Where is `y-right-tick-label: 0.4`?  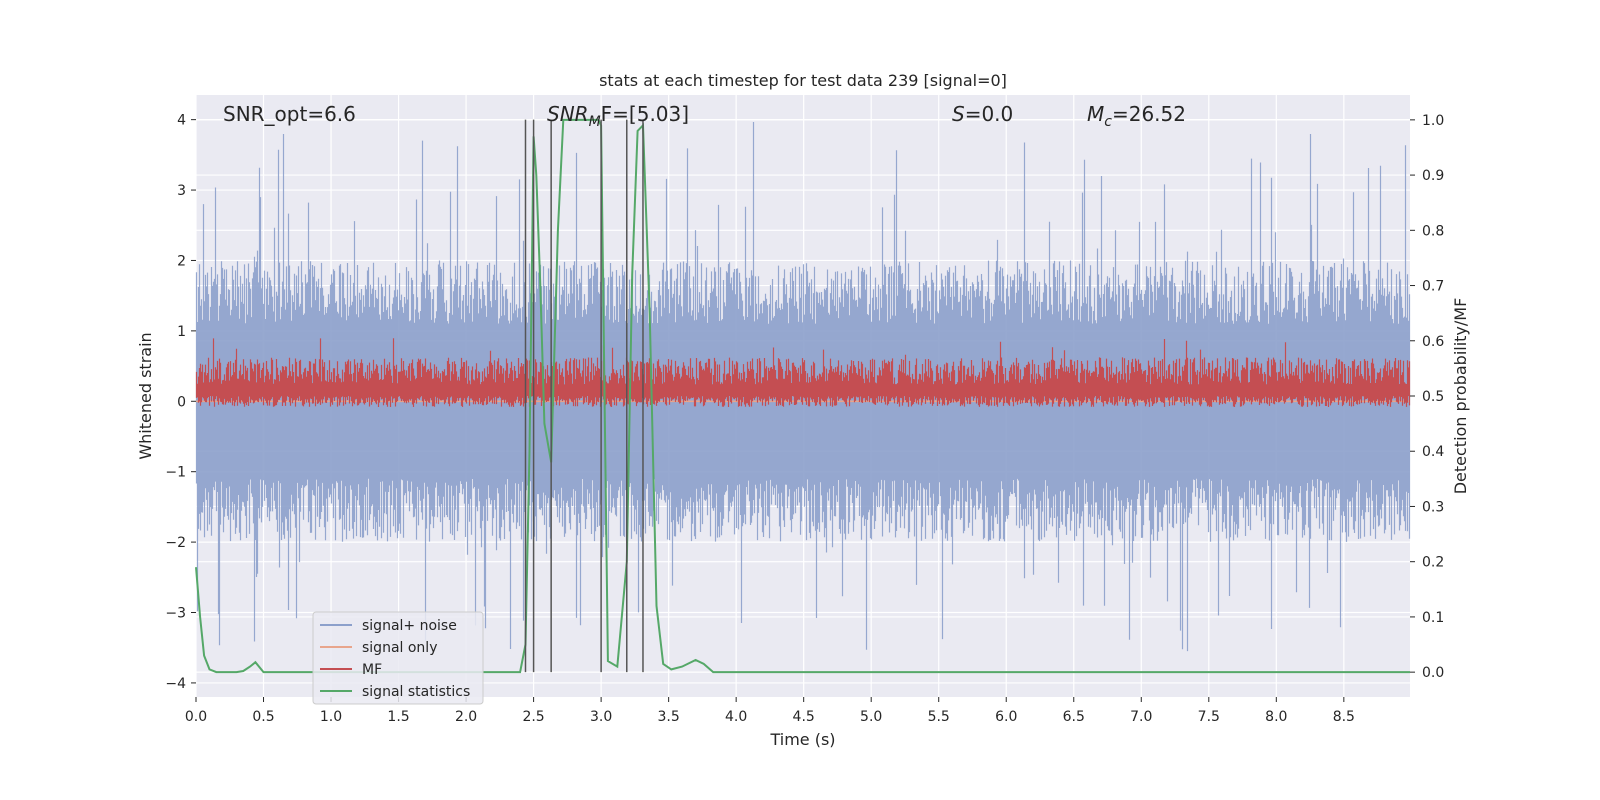
y-right-tick-label: 0.4 is located at coordinates (1433, 452).